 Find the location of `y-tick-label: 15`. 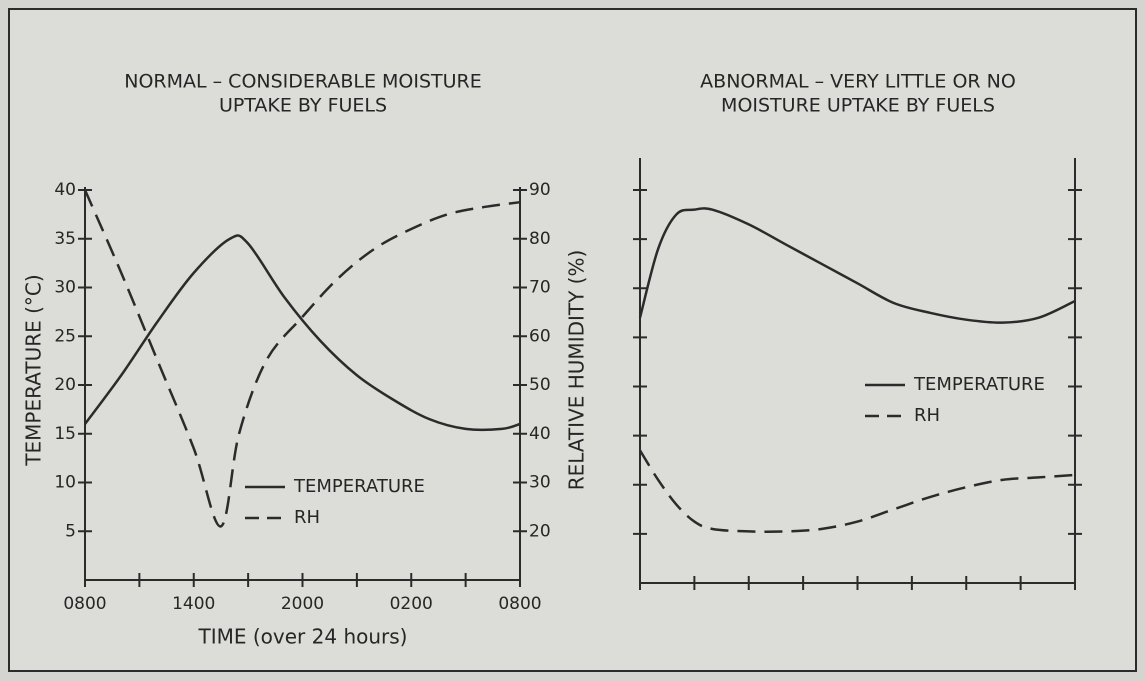

y-tick-label: 15 is located at coordinates (65, 434).